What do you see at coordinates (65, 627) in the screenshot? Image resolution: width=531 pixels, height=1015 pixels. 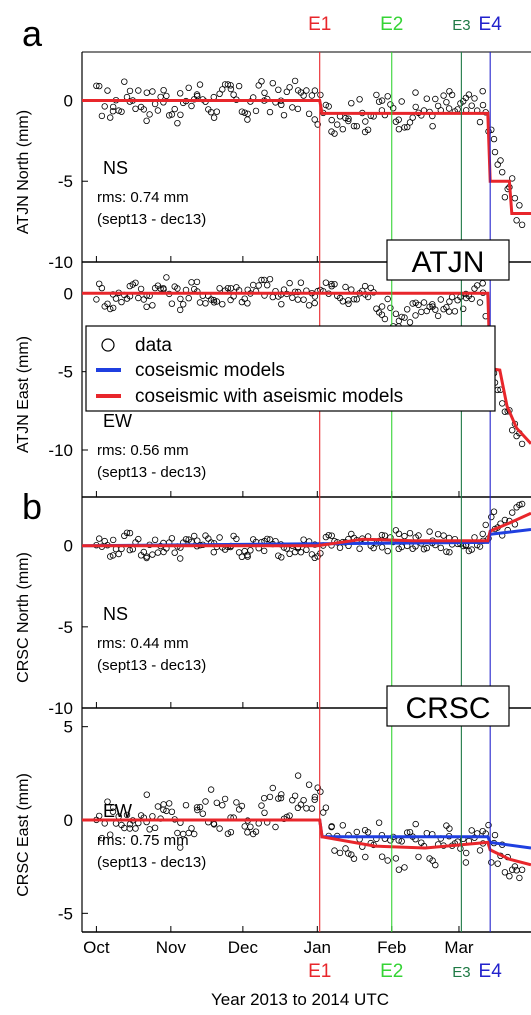 I see `y-tick-label: -5` at bounding box center [65, 627].